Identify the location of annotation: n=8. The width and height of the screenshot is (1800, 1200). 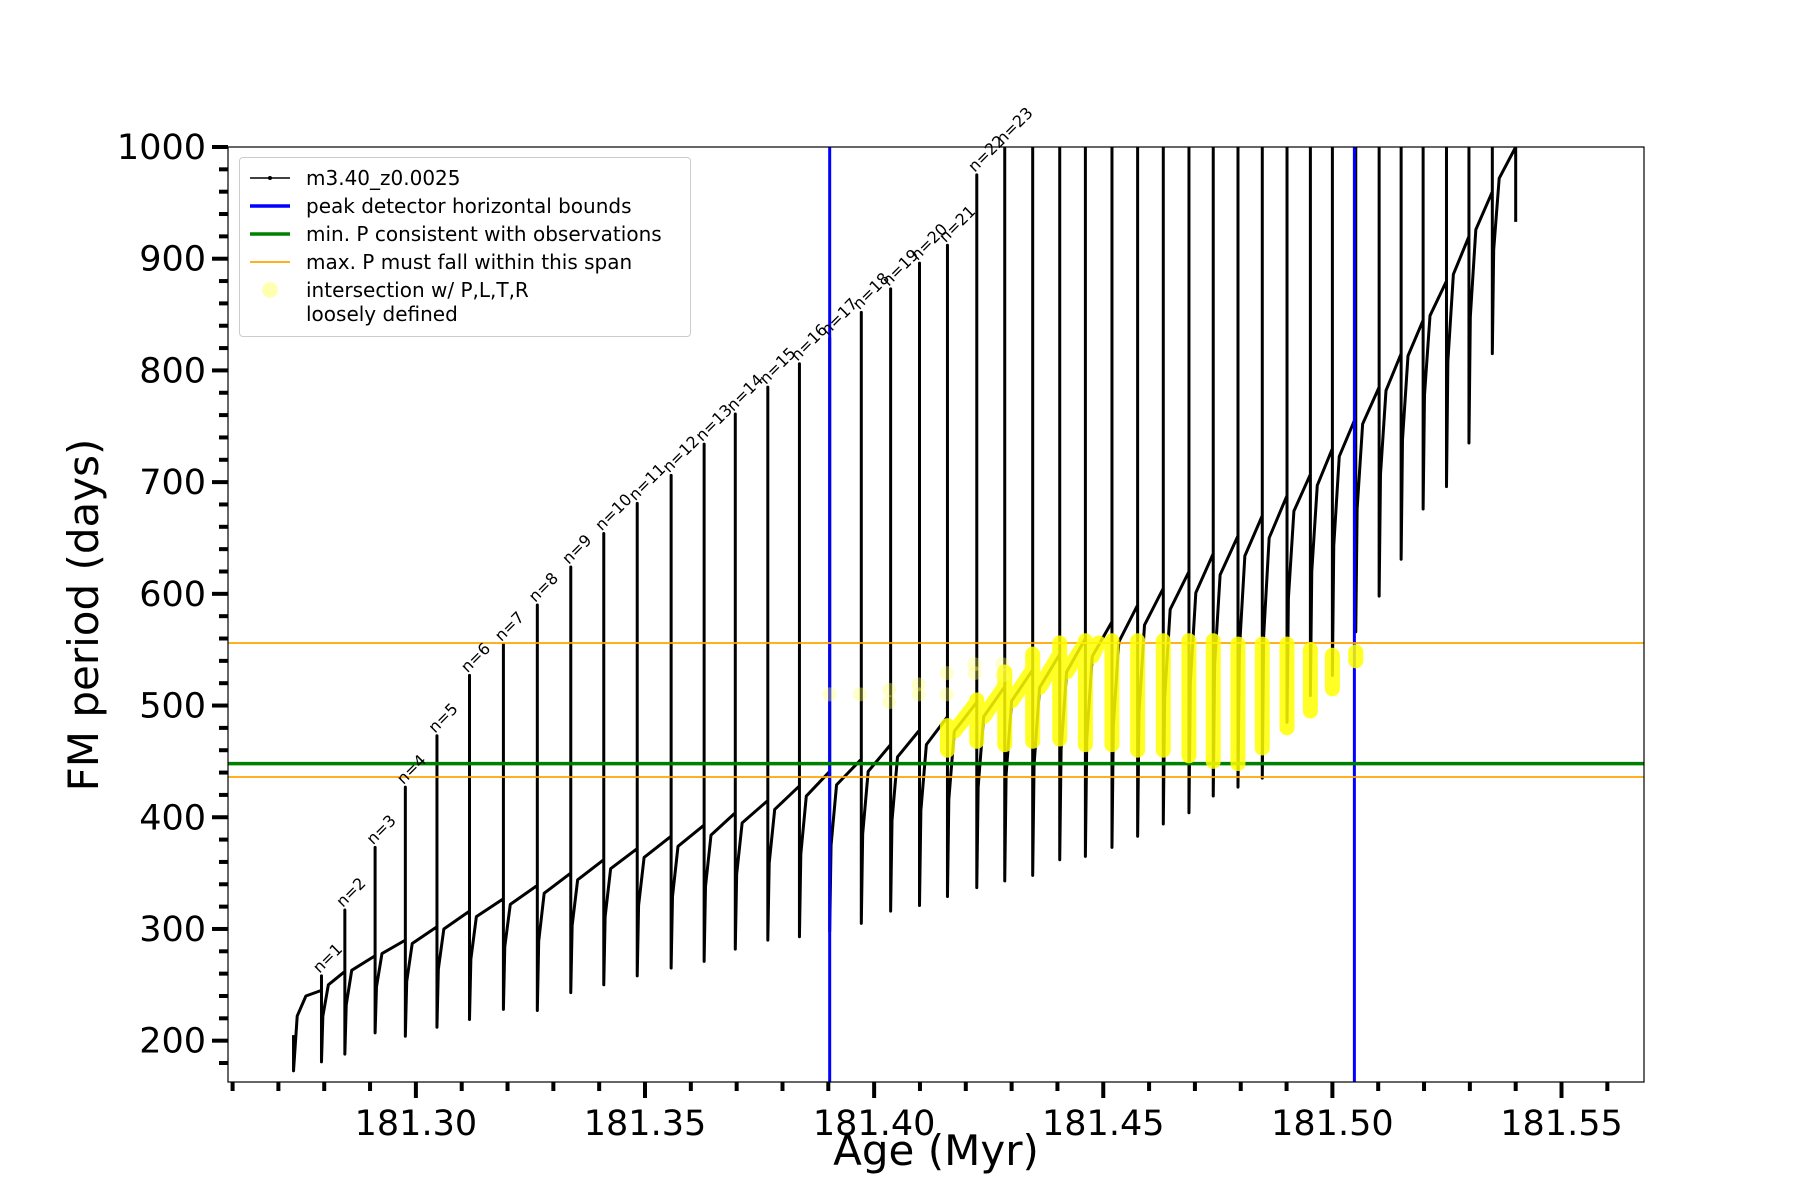
(543, 587).